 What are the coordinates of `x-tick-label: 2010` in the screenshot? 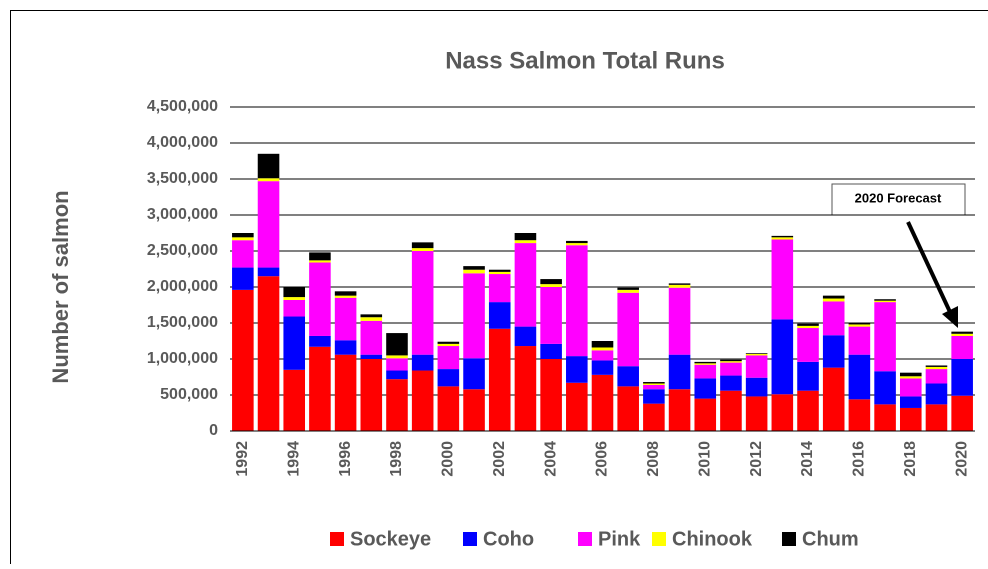 It's located at (704, 459).